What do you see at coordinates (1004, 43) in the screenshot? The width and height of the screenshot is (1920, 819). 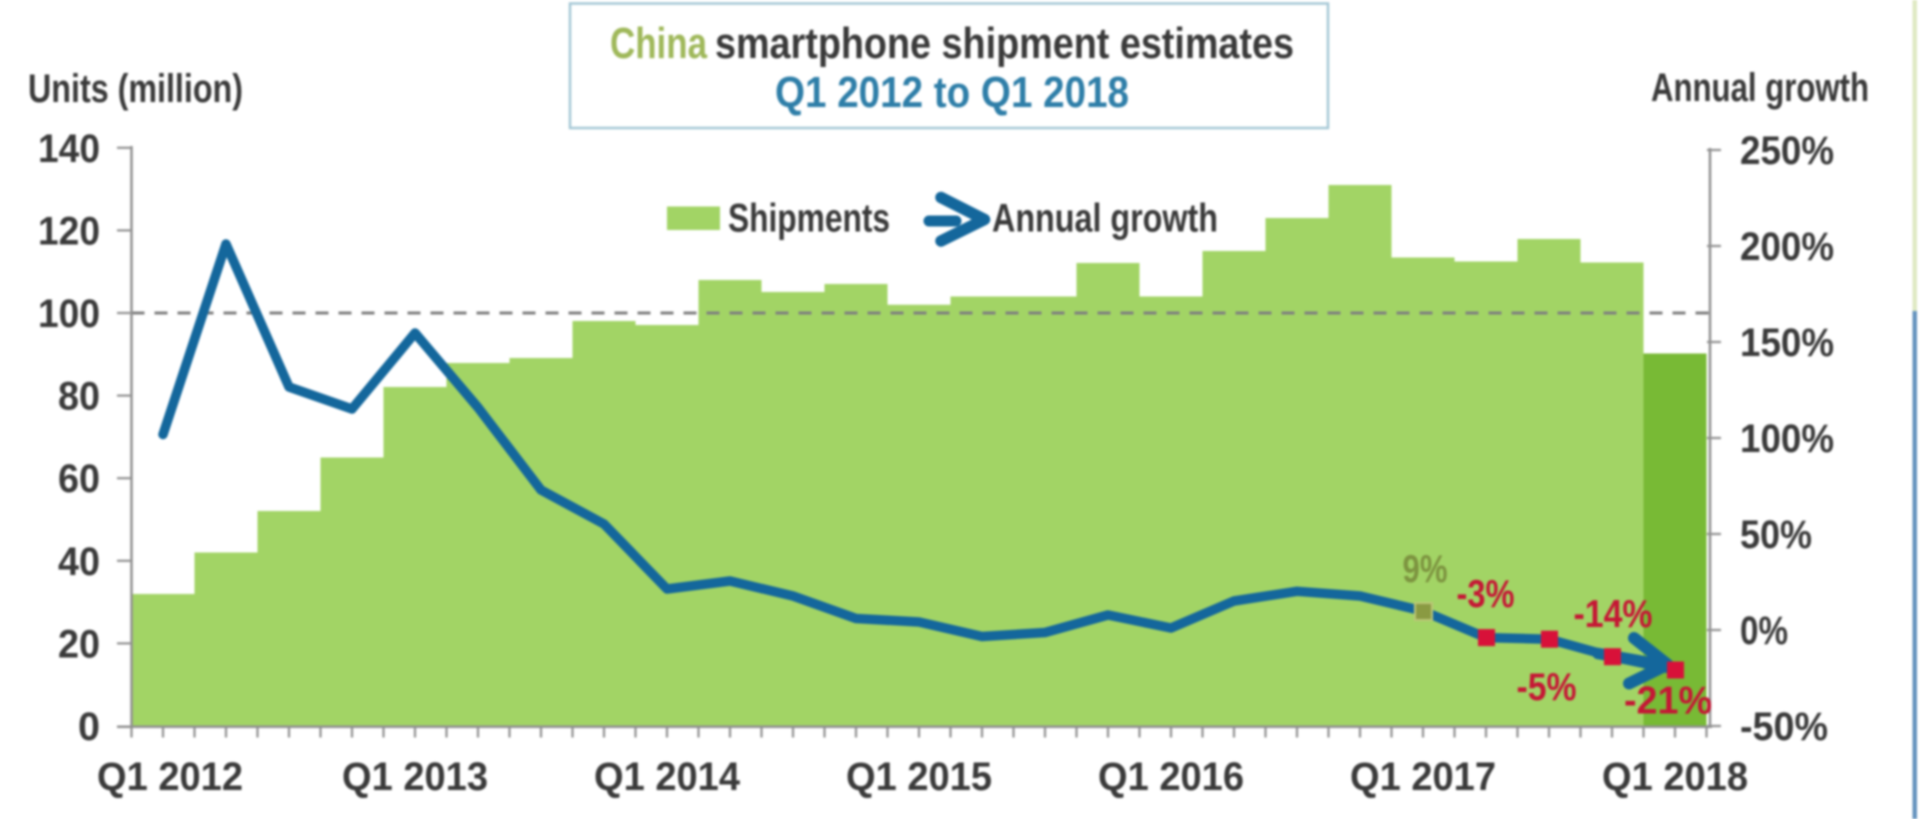 I see `svg-text: smartphone shipment estimates` at bounding box center [1004, 43].